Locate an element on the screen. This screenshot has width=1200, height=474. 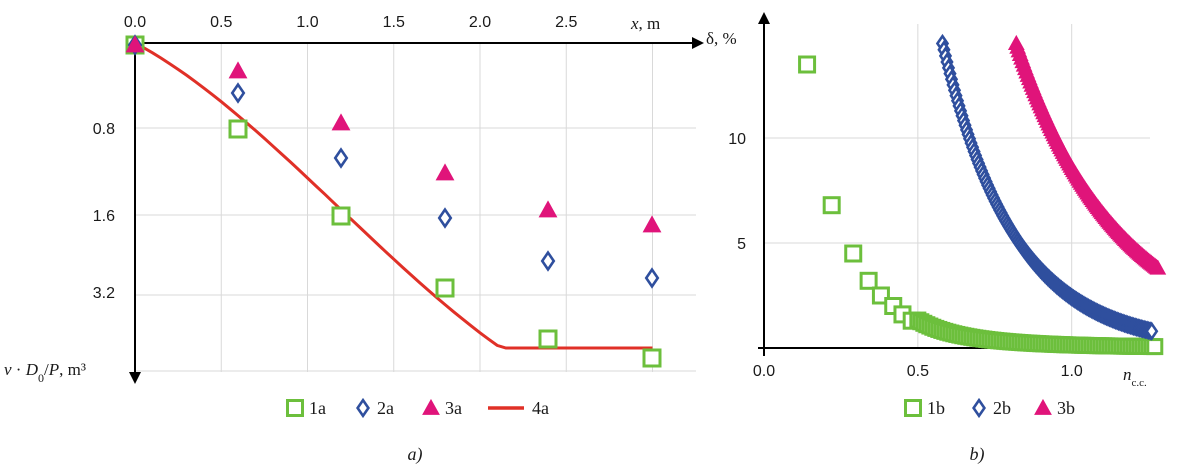
legend-2b-label: 2b is located at coordinates (1002, 408).